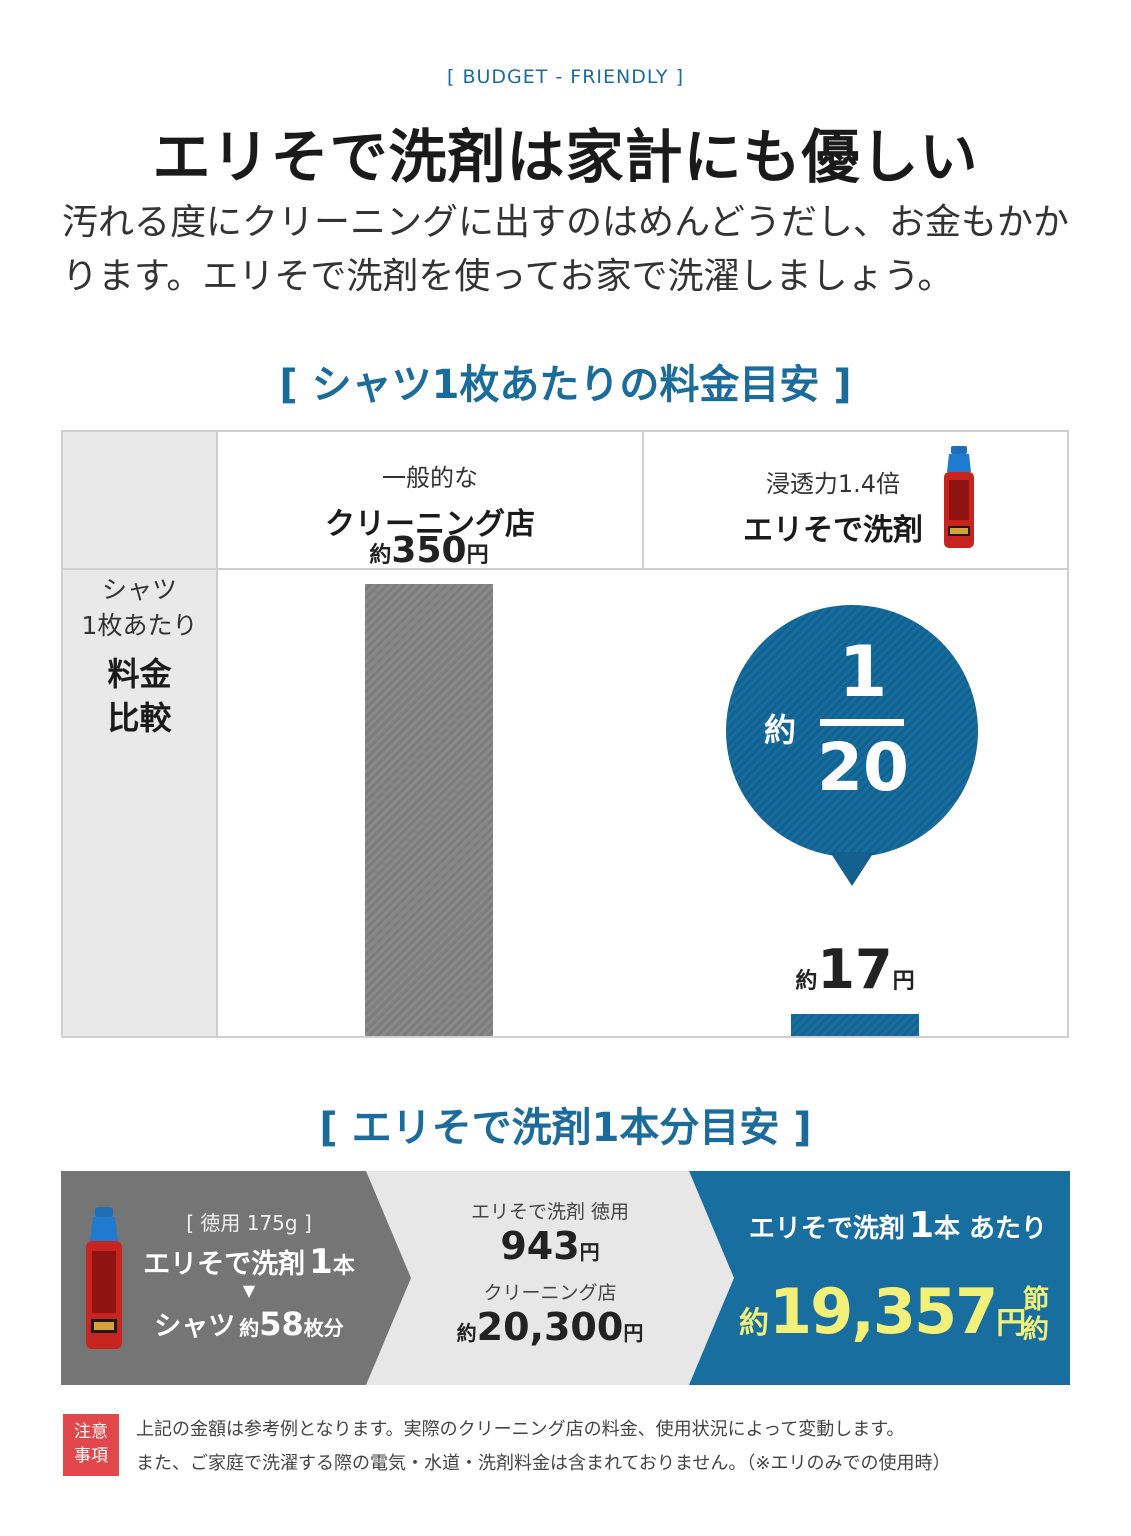 Image resolution: width=1131 pixels, height=1536 pixels. What do you see at coordinates (281, 1324) in the screenshot?
I see `summary-left-line2-count: 58` at bounding box center [281, 1324].